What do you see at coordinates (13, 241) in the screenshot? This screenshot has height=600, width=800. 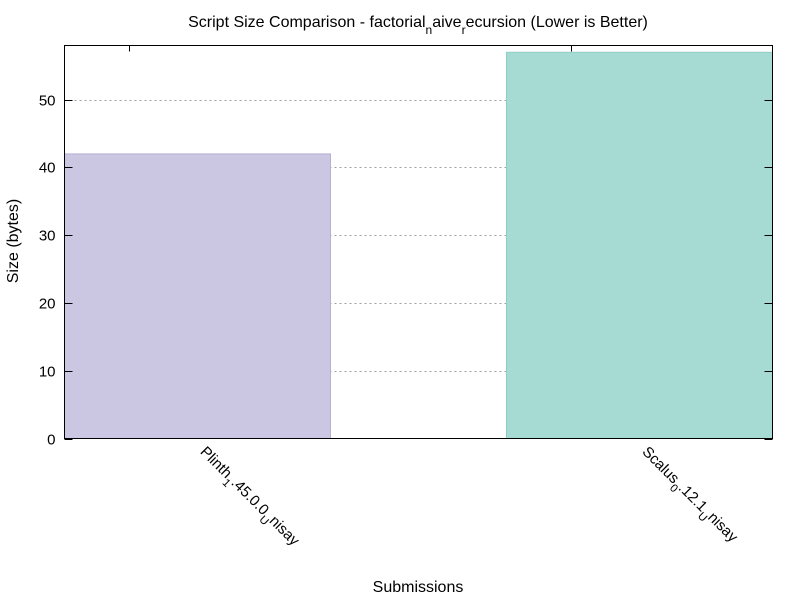 I see `y-axis-label: Size (bytes)` at bounding box center [13, 241].